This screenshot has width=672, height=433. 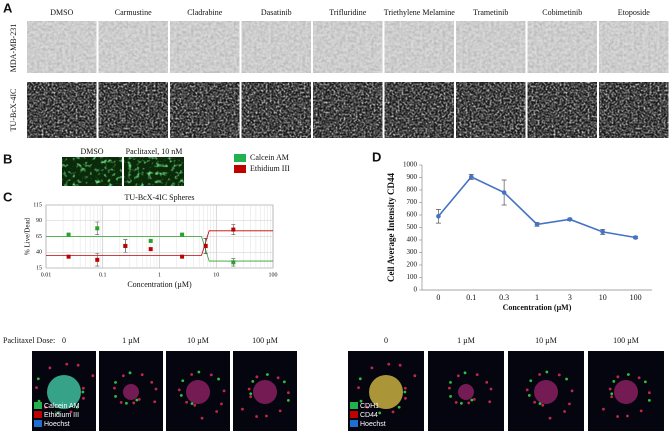 What do you see at coordinates (64, 340) in the screenshot?
I see `dose: 0` at bounding box center [64, 340].